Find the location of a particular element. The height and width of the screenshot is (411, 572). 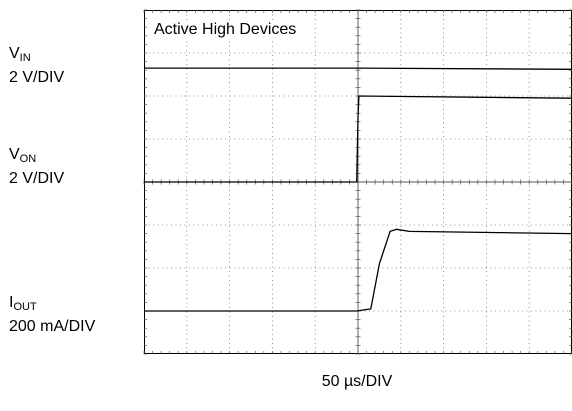

channel-label-iout: IOUT 200 mA/DIV is located at coordinates (52, 314).